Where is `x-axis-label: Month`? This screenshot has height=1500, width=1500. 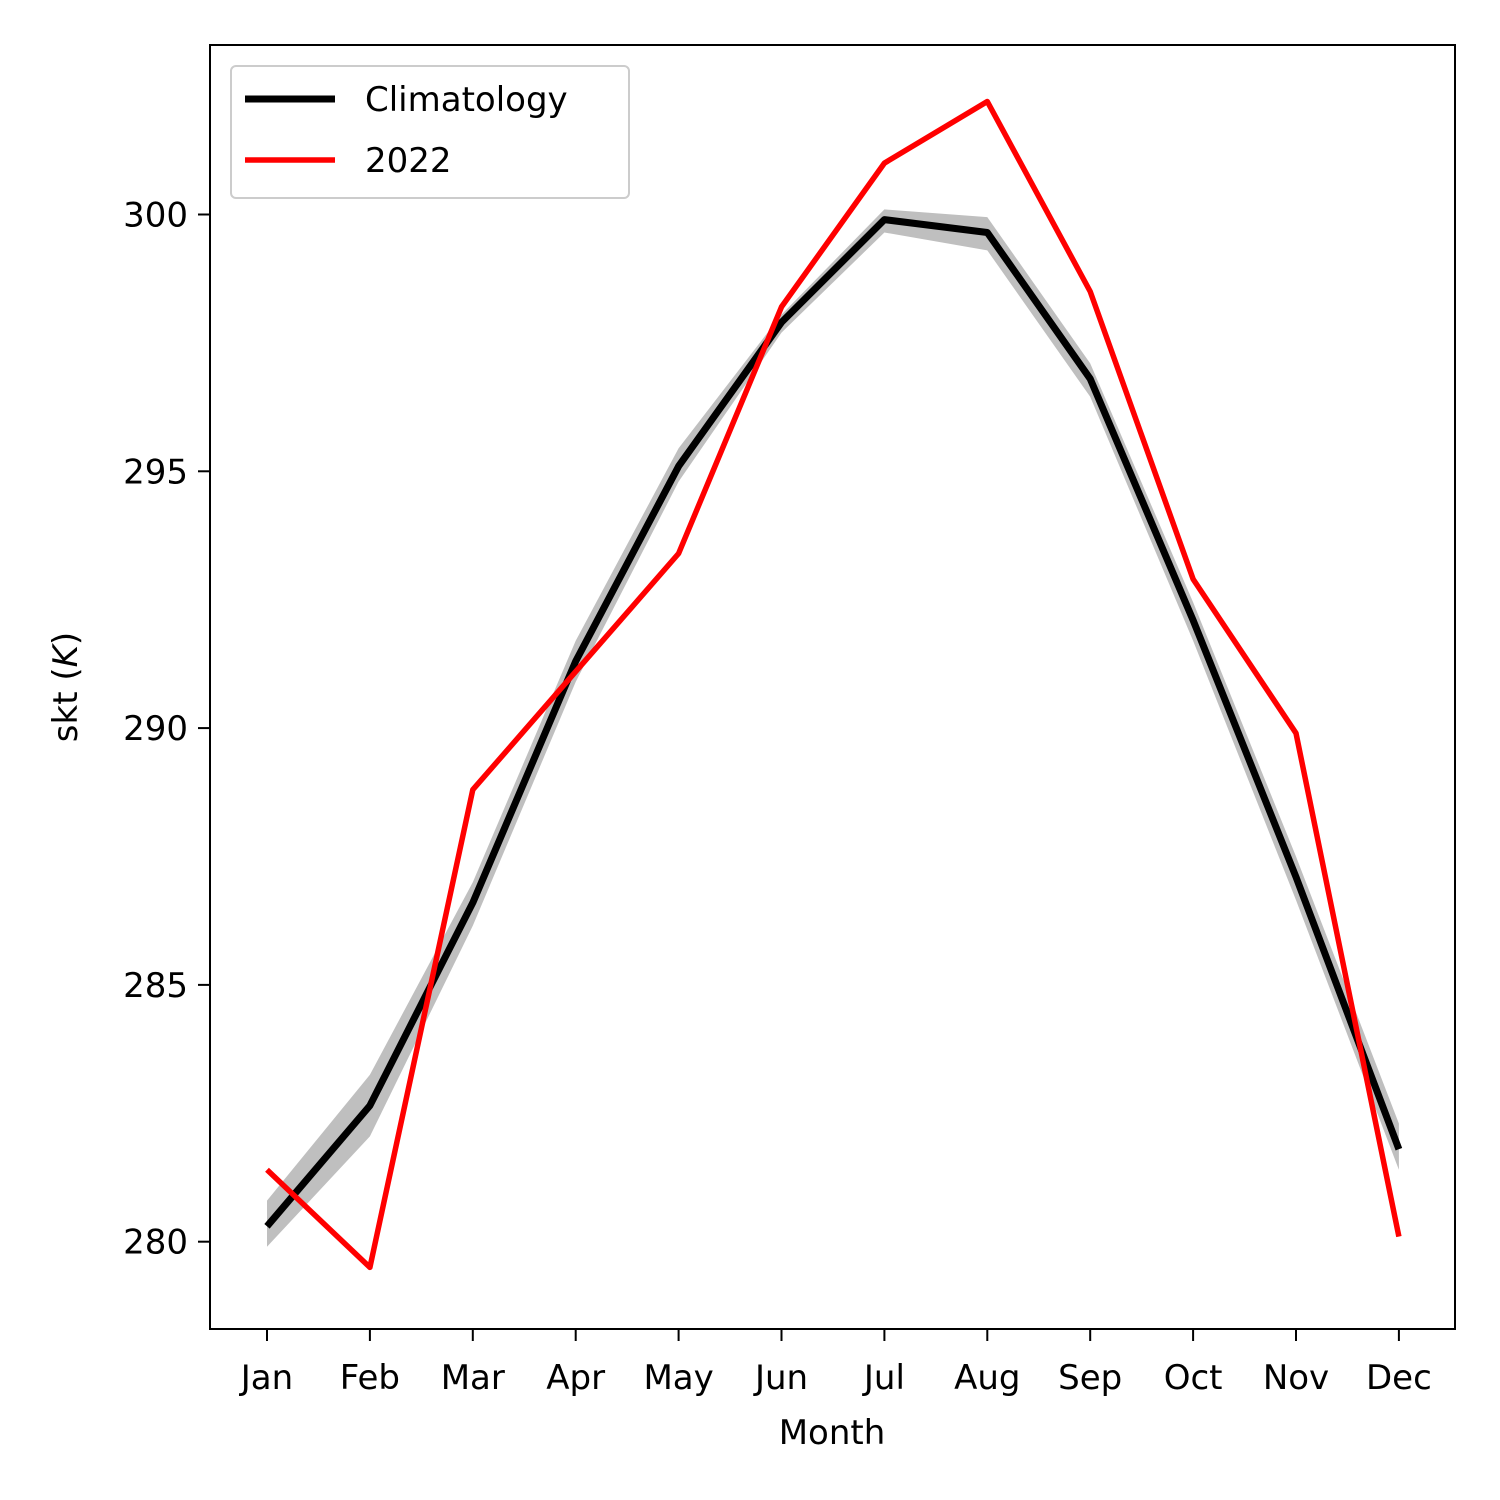
x-axis-label: Month is located at coordinates (832, 1433).